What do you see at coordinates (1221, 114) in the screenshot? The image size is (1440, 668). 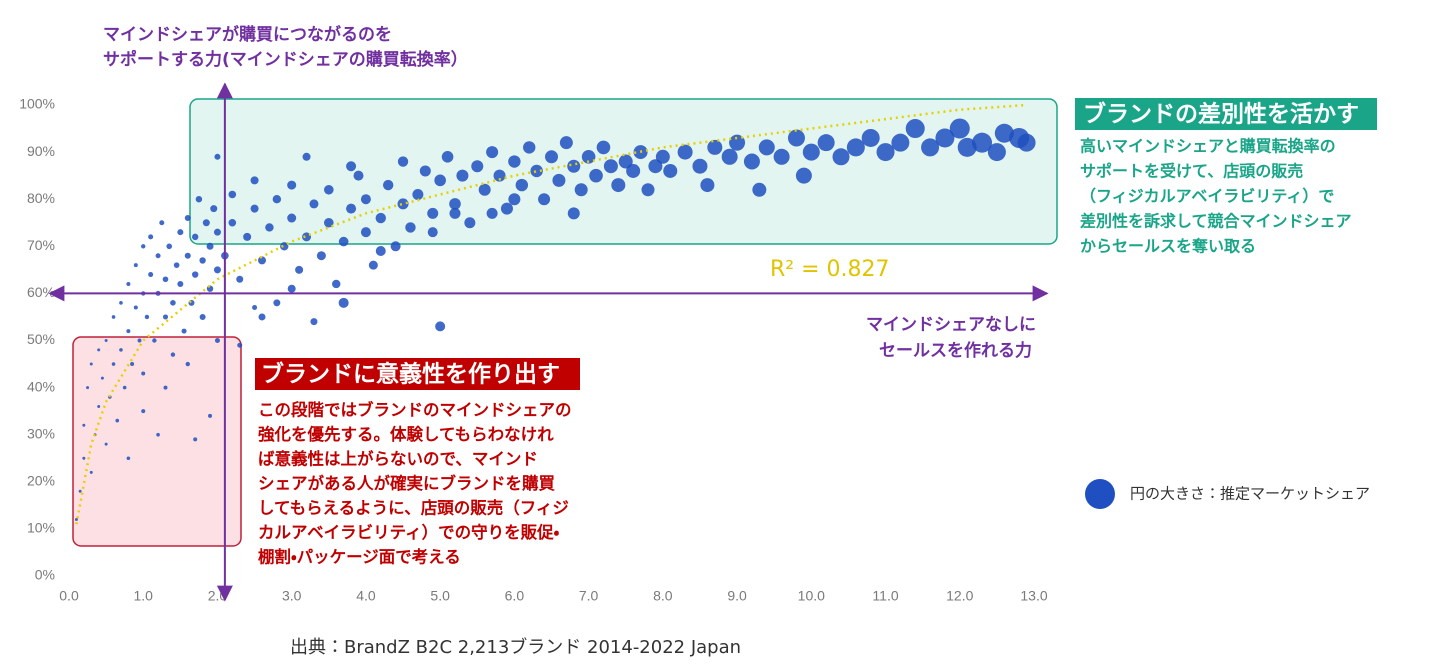 I see `green-title: ブランドの差別性を活かす` at bounding box center [1221, 114].